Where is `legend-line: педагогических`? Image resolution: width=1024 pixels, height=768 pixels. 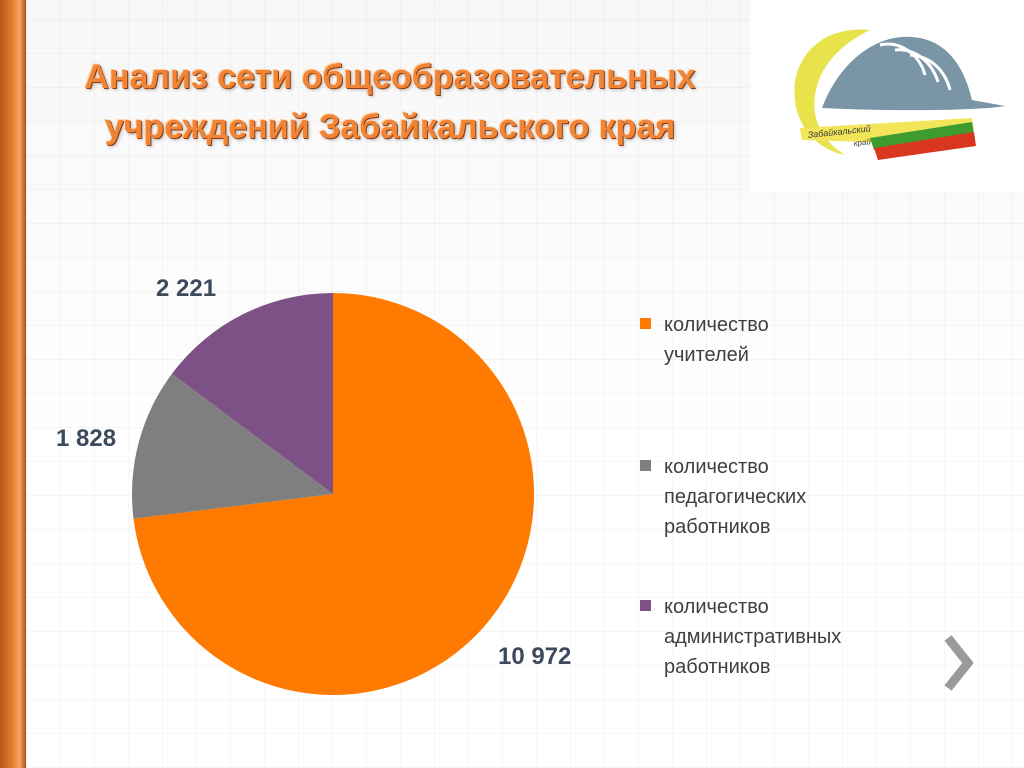
legend-line: педагогических is located at coordinates (735, 497).